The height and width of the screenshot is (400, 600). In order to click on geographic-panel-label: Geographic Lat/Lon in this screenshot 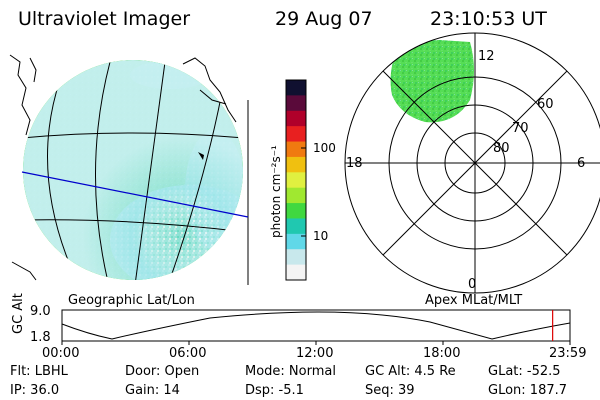, I will do `click(131, 300)`.